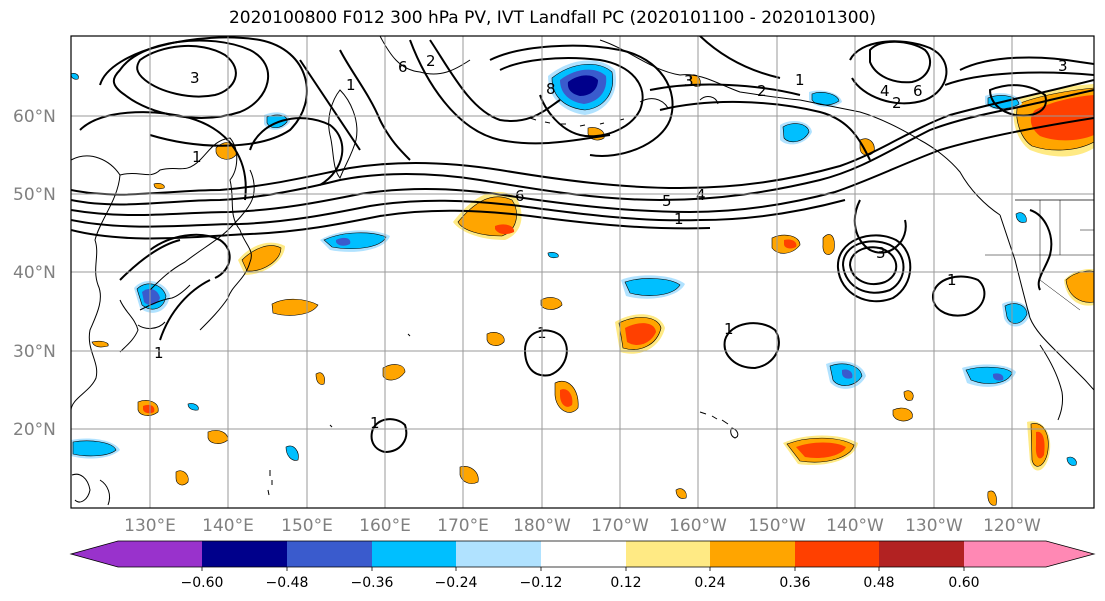 Image resolution: width=1105 pixels, height=601 pixels. Describe the element at coordinates (94, 554) in the screenshot. I see `colorbar-extend-min` at that location.